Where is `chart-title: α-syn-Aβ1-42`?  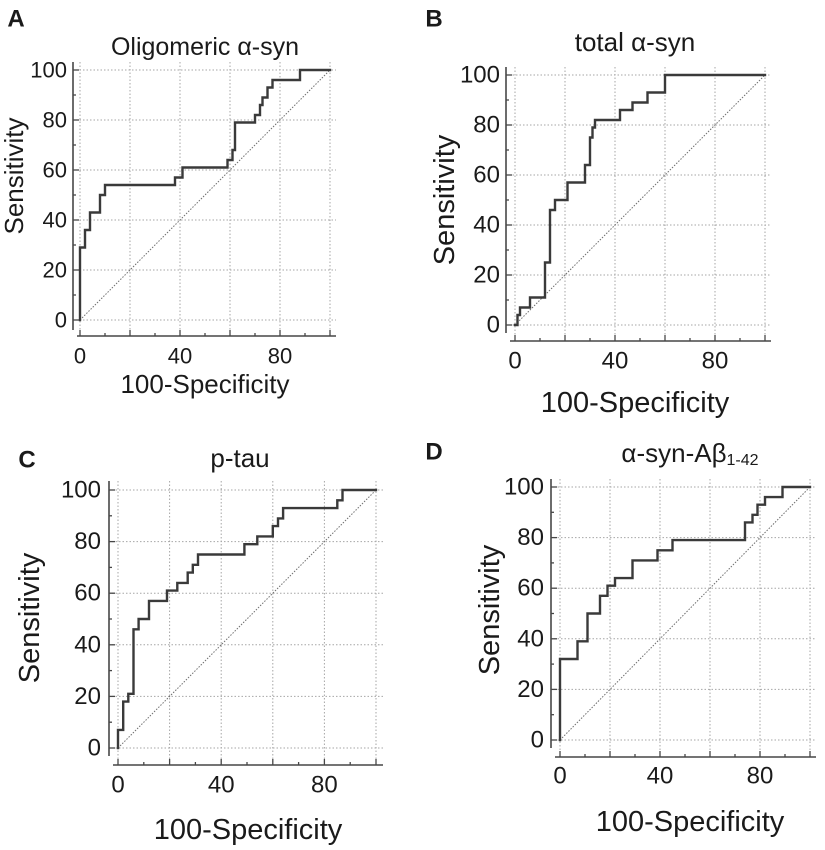 chart-title: α-syn-Aβ1-42 is located at coordinates (689, 453).